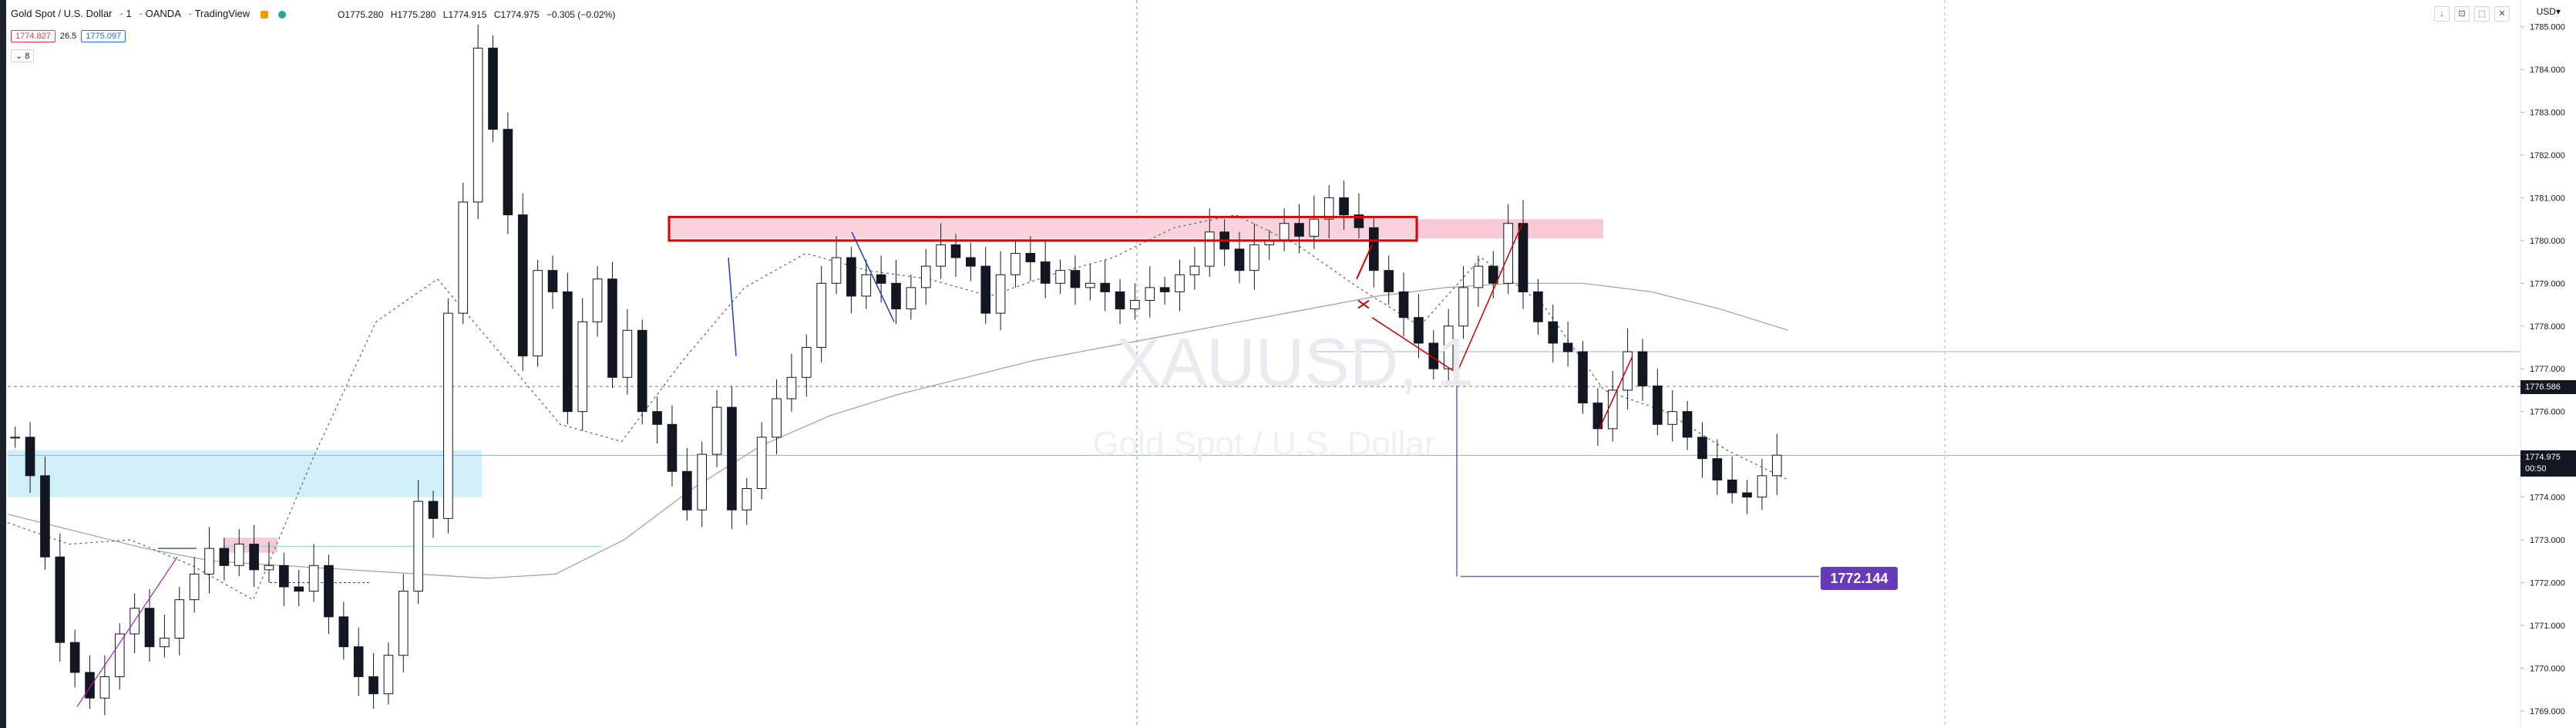 This screenshot has width=2576, height=728. I want to click on y-tick-label: 1781.000, so click(2547, 198).